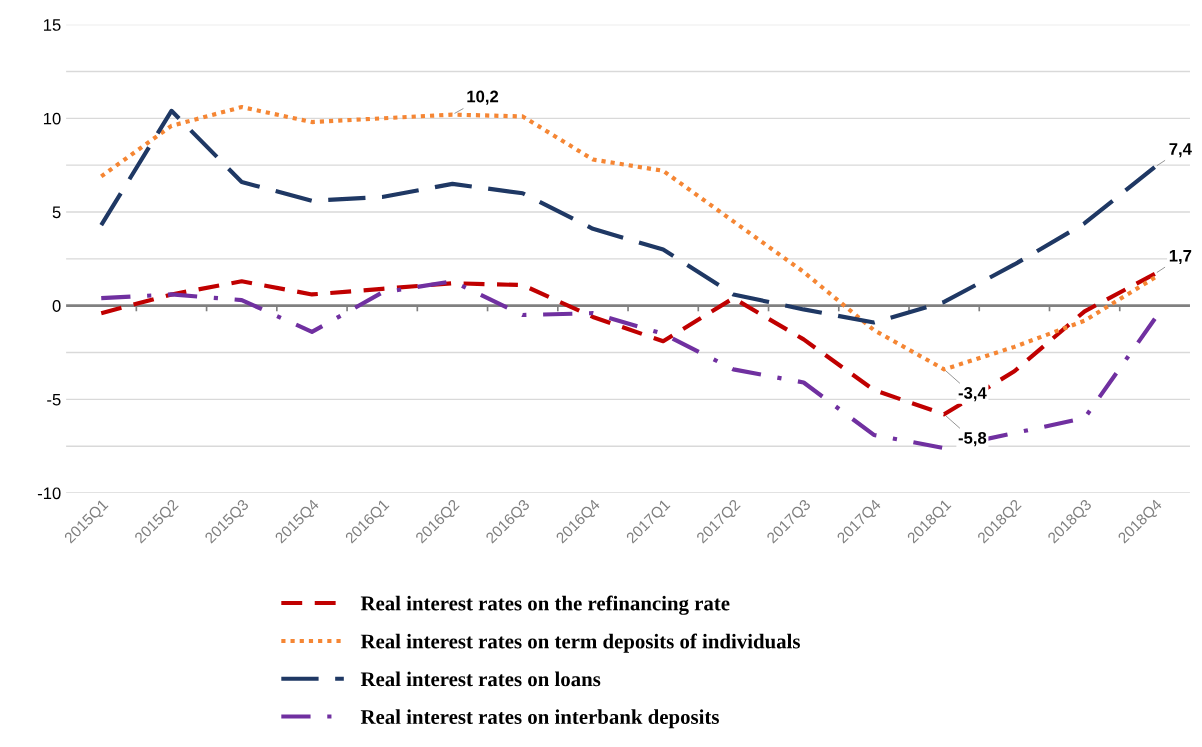 Image resolution: width=1202 pixels, height=747 pixels. I want to click on data-label: -5,8, so click(972, 439).